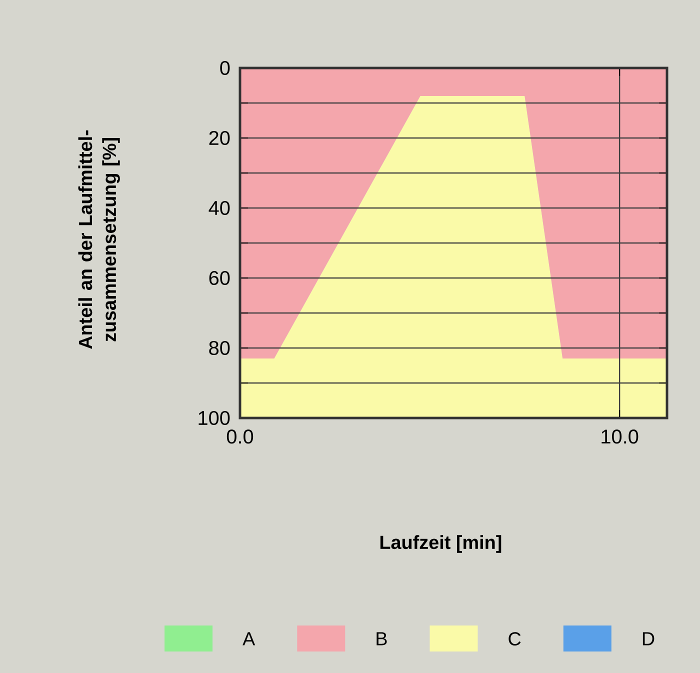  What do you see at coordinates (381, 639) in the screenshot?
I see `legend-label: B` at bounding box center [381, 639].